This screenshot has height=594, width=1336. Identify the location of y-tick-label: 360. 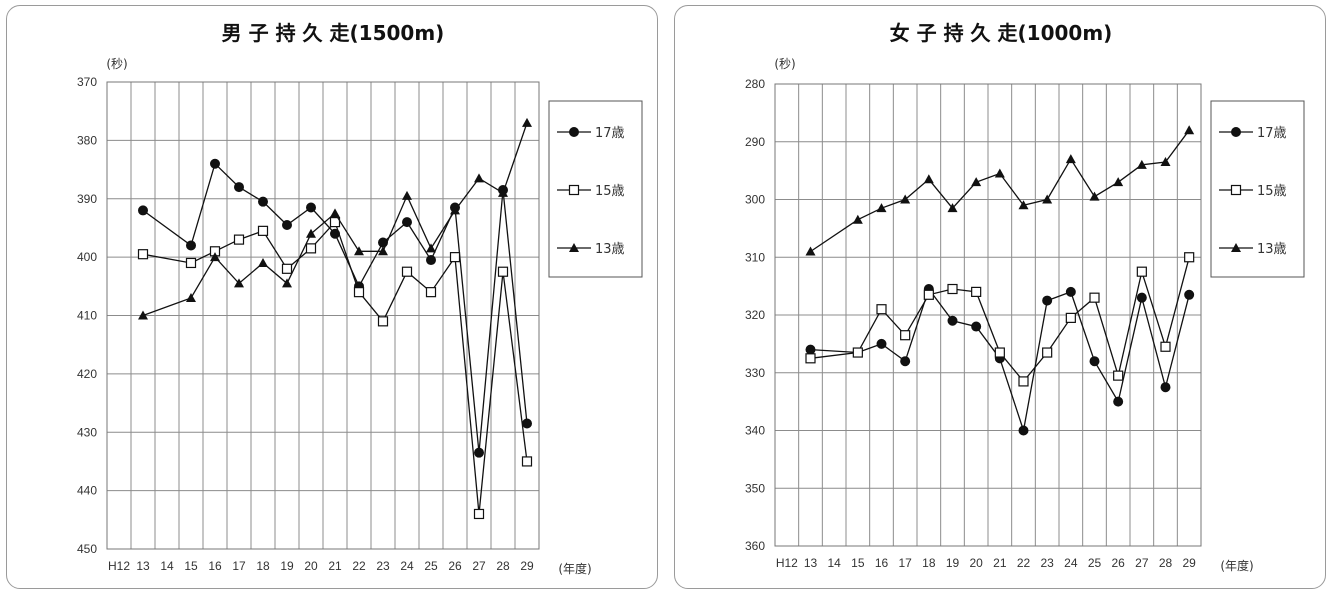
(755, 546).